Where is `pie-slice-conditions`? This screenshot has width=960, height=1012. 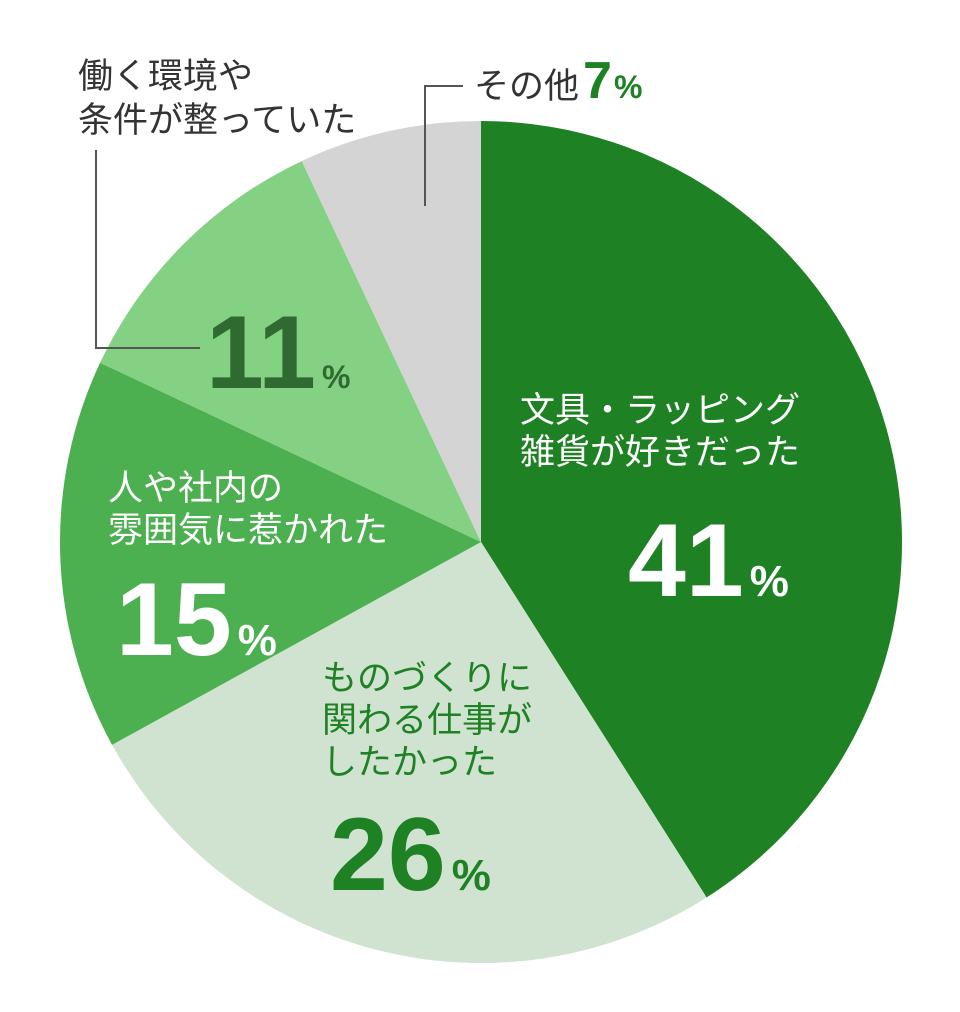 pie-slice-conditions is located at coordinates (290, 351).